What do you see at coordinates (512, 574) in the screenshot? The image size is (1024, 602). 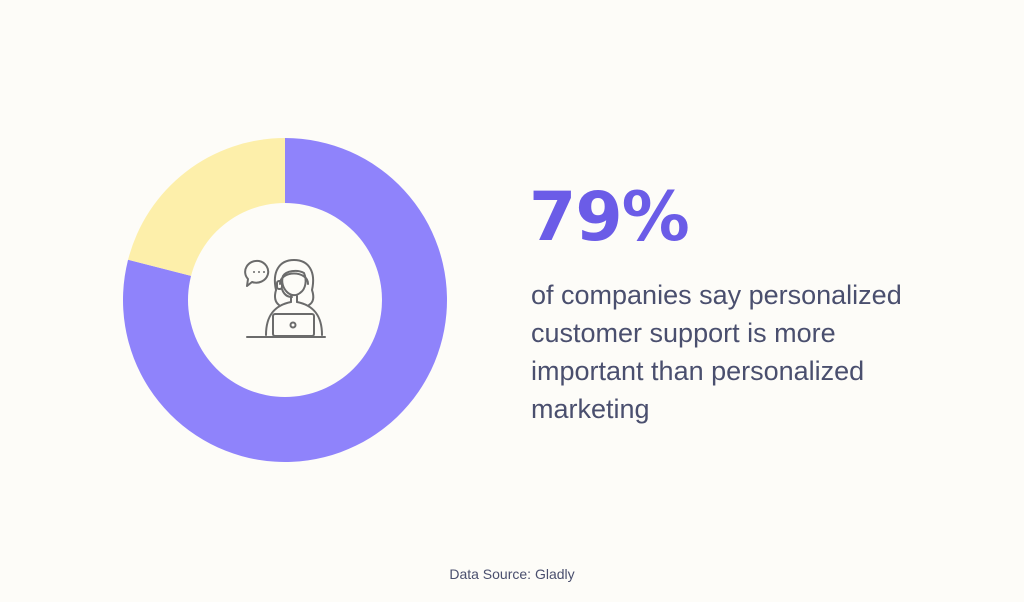 I see `data-source: Data Source: Gladly` at bounding box center [512, 574].